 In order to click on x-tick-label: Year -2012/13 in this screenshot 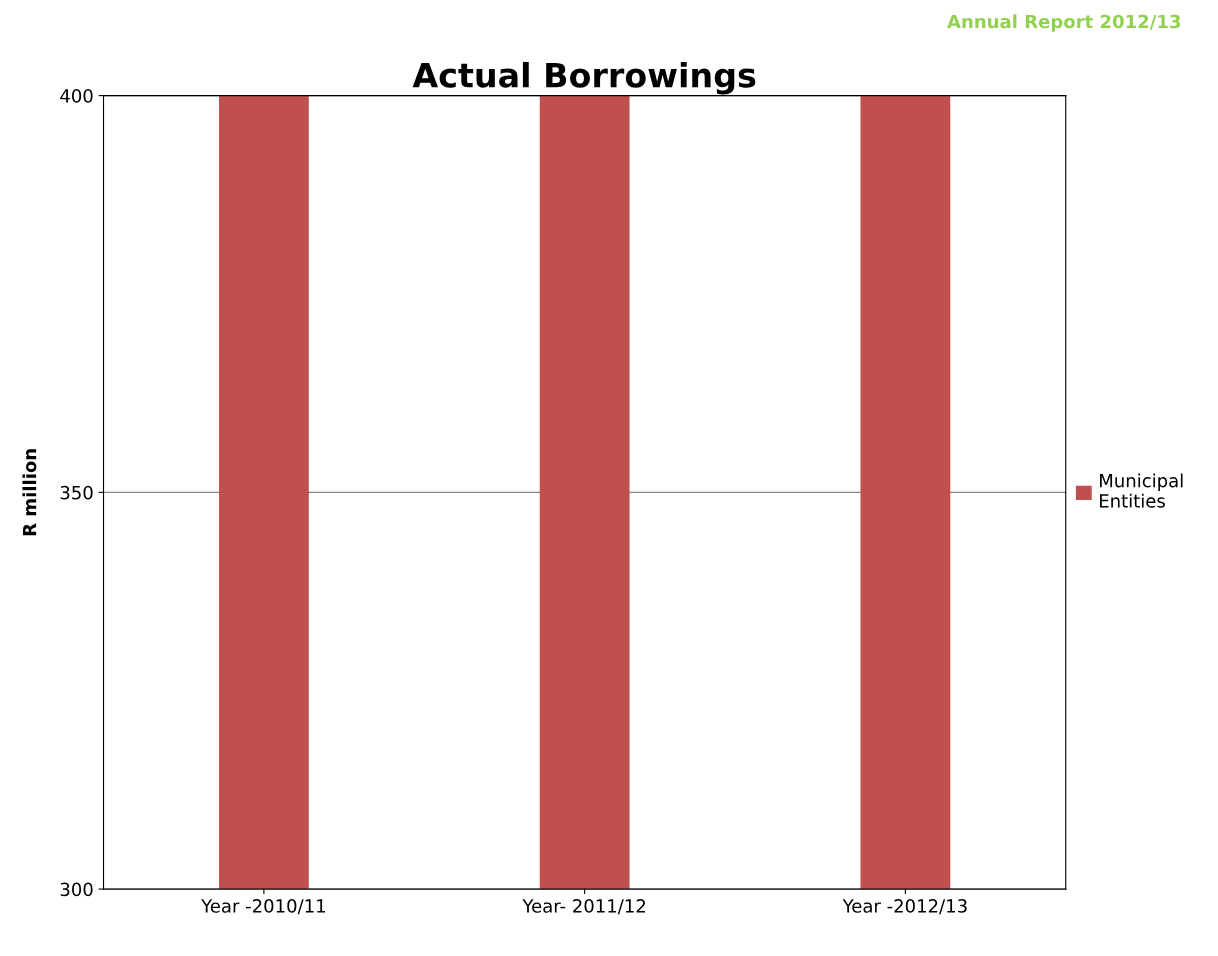, I will do `click(904, 907)`.